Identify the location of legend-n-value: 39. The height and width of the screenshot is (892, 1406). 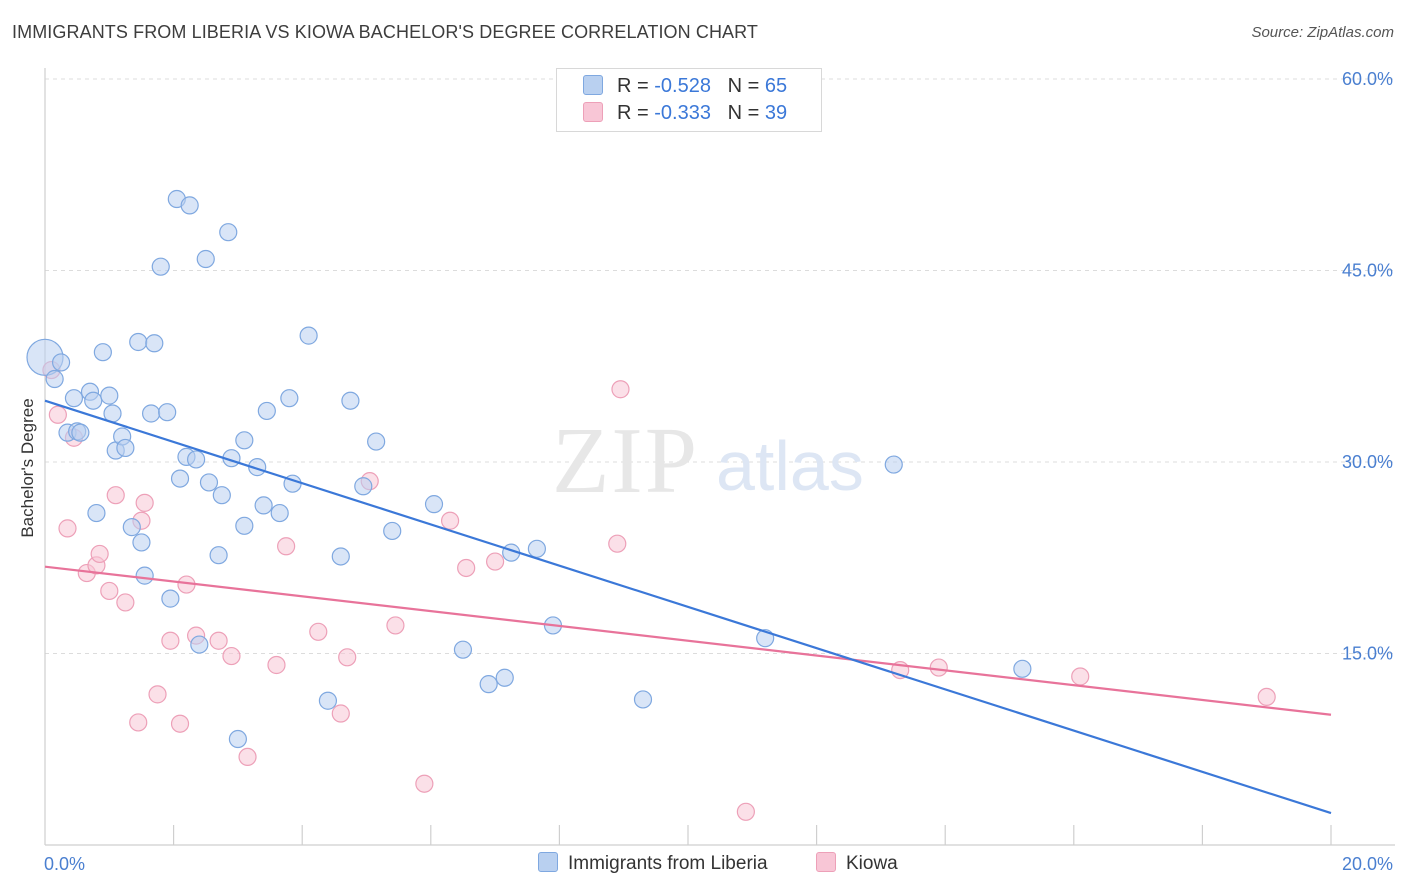
(776, 113).